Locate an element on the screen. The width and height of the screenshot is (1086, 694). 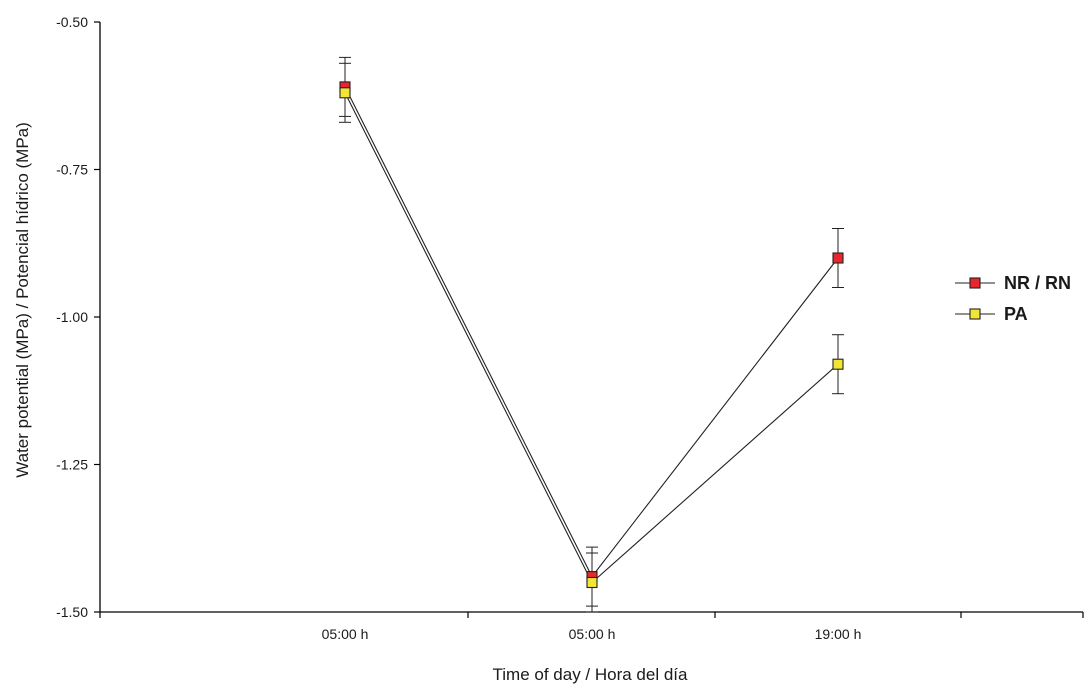
y-tick-label: -1.00 is located at coordinates (72, 317).